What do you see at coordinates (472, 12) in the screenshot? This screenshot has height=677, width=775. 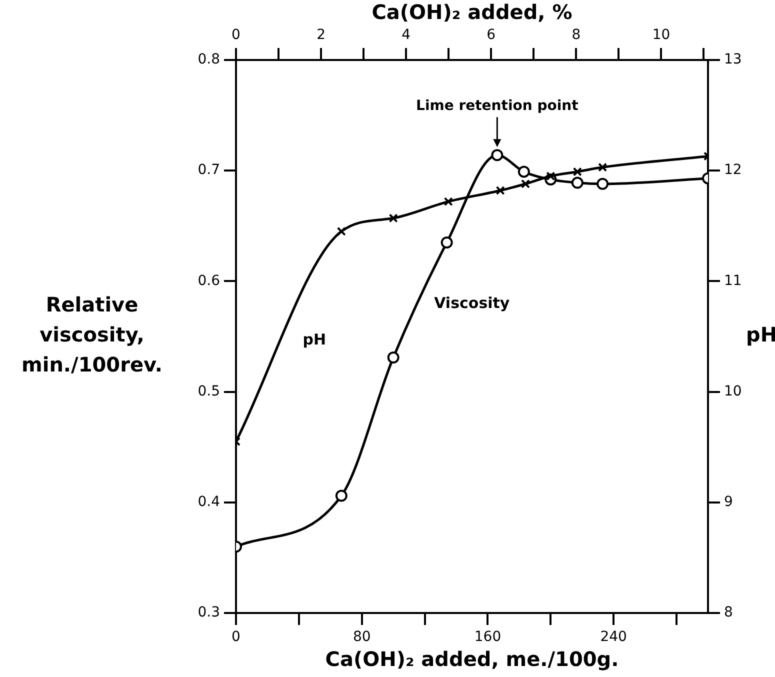 I see `x2-axis-title: Ca(OH)₂ added, %` at bounding box center [472, 12].